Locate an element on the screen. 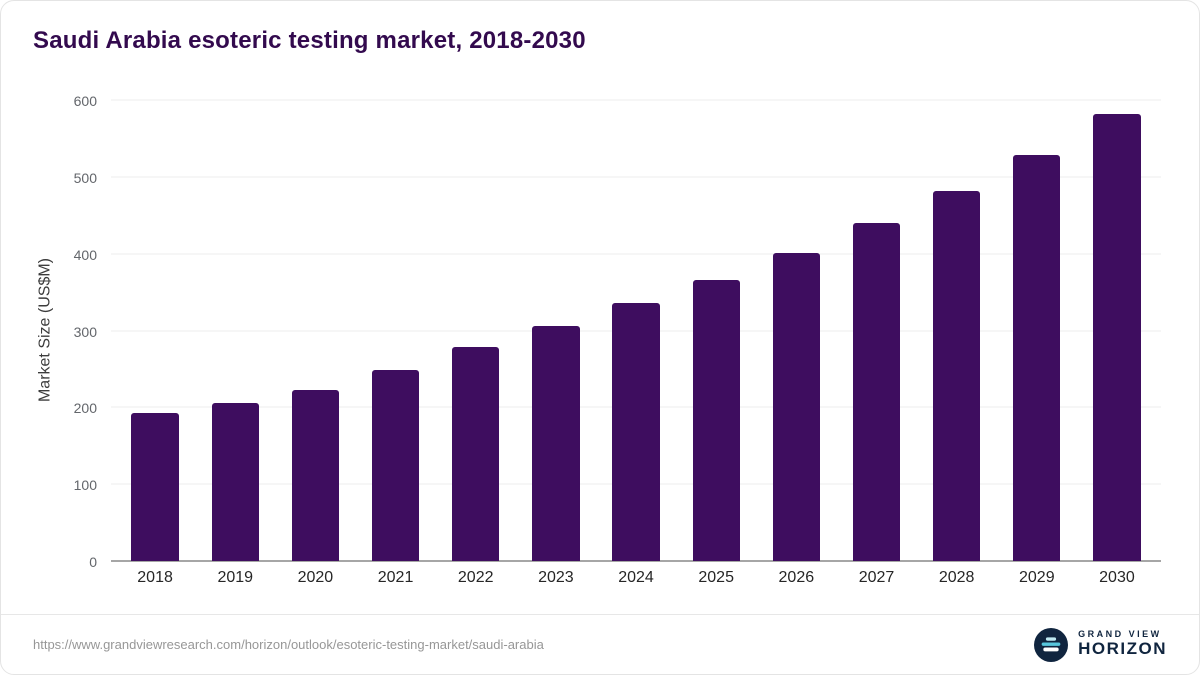 The image size is (1200, 675). x-tick-label: 2028 is located at coordinates (956, 577).